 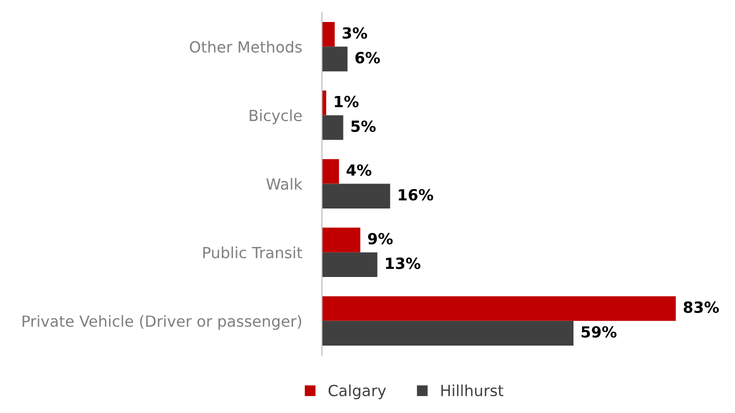 I want to click on y-tick-label: Other Methods, so click(x=246, y=46).